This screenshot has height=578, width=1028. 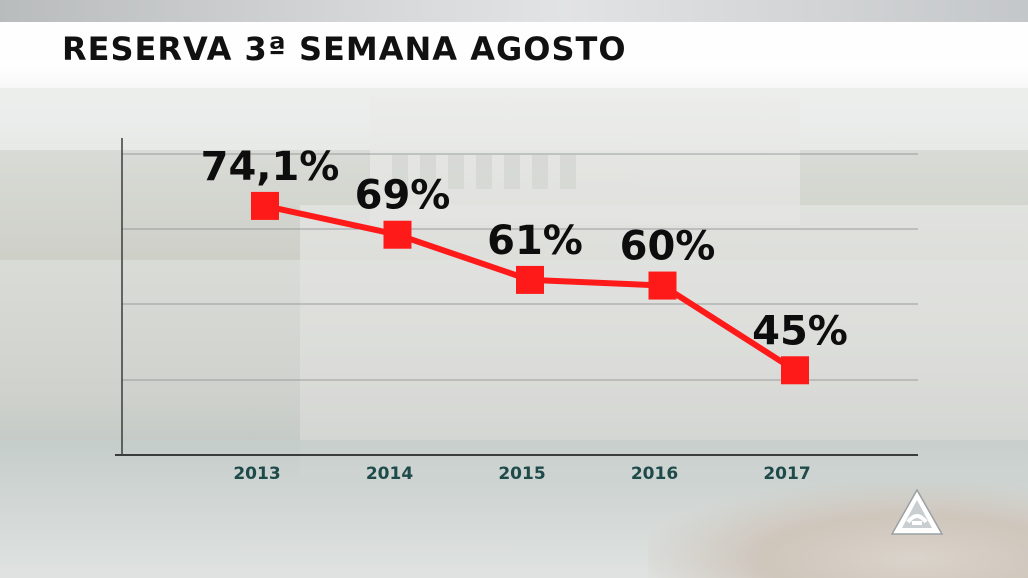 I want to click on x-tick-label-2013: 2013, so click(x=256, y=474).